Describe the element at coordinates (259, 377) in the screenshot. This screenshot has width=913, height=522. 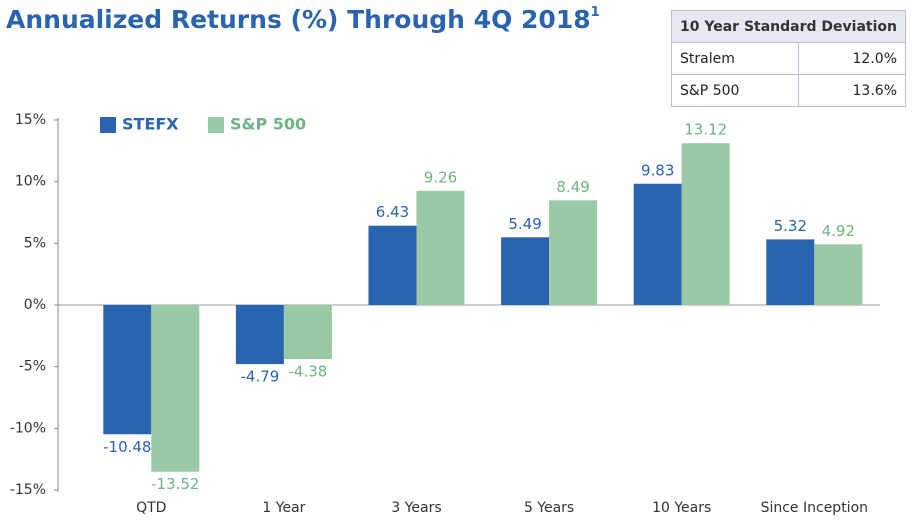
I see `value-label: -4.79` at that location.